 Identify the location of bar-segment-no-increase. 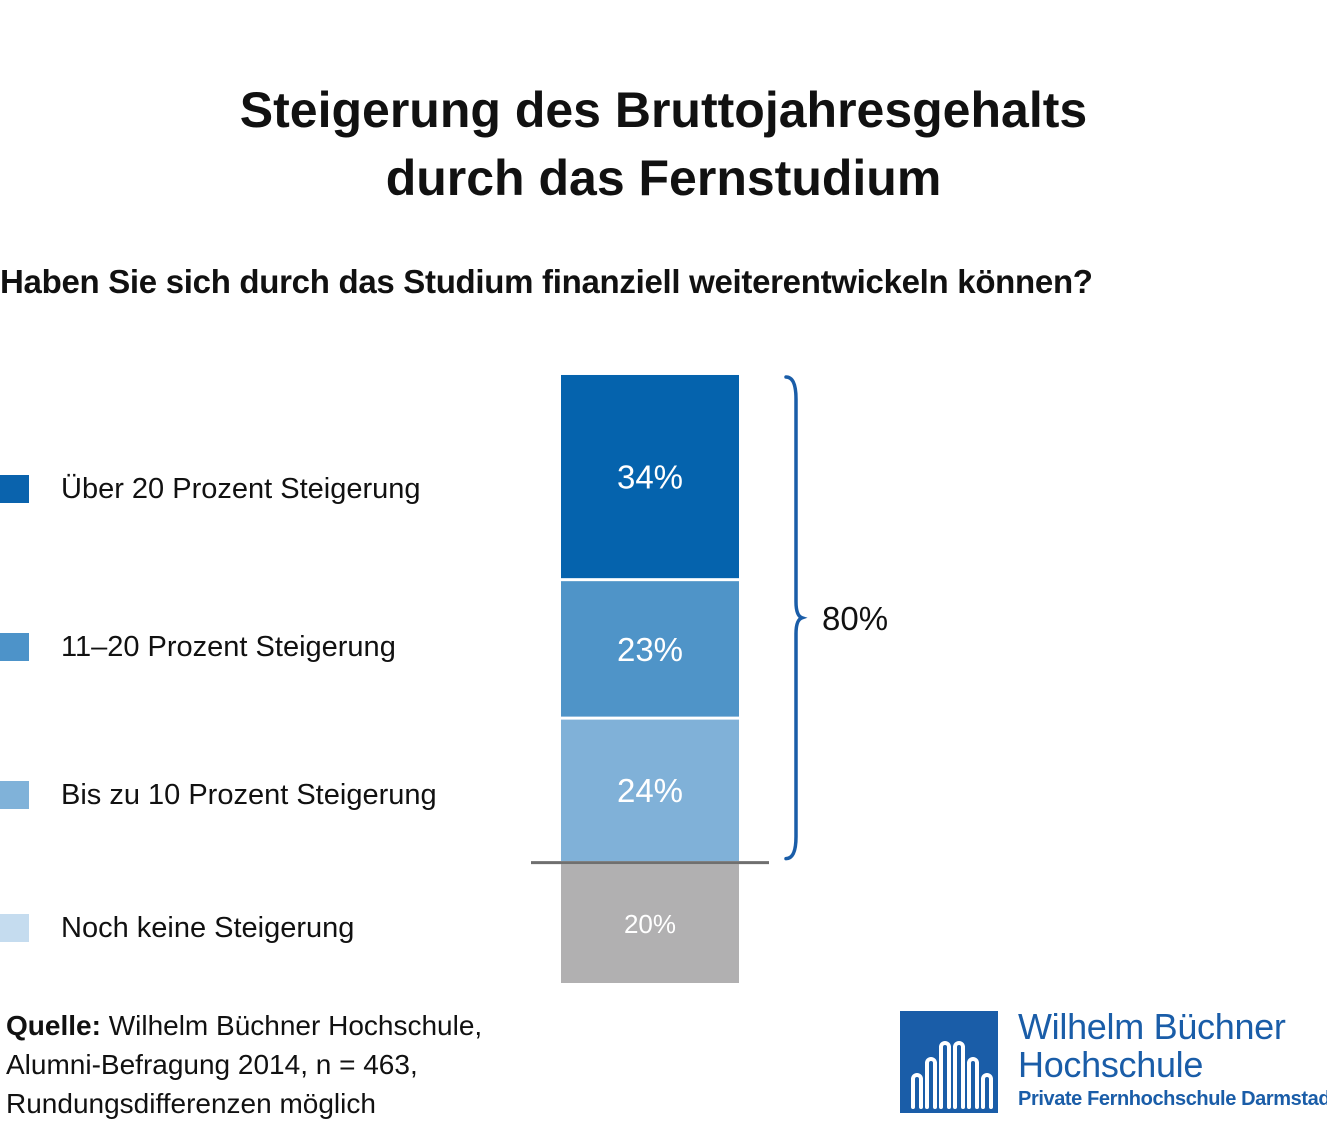
(650, 923).